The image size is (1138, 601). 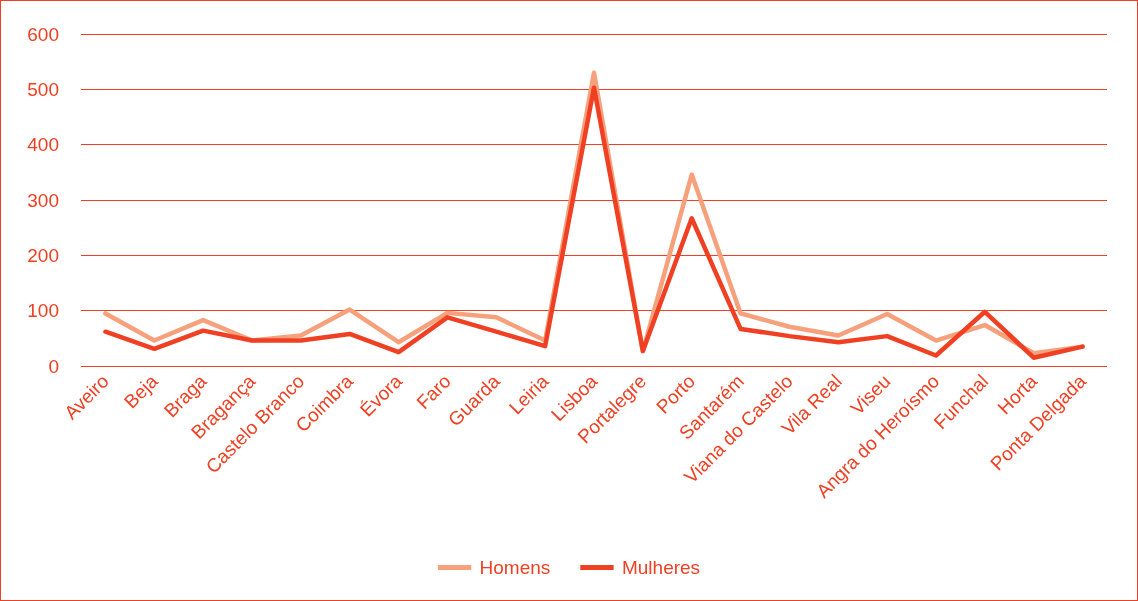 What do you see at coordinates (43, 145) in the screenshot?
I see `y-tick-label: 400` at bounding box center [43, 145].